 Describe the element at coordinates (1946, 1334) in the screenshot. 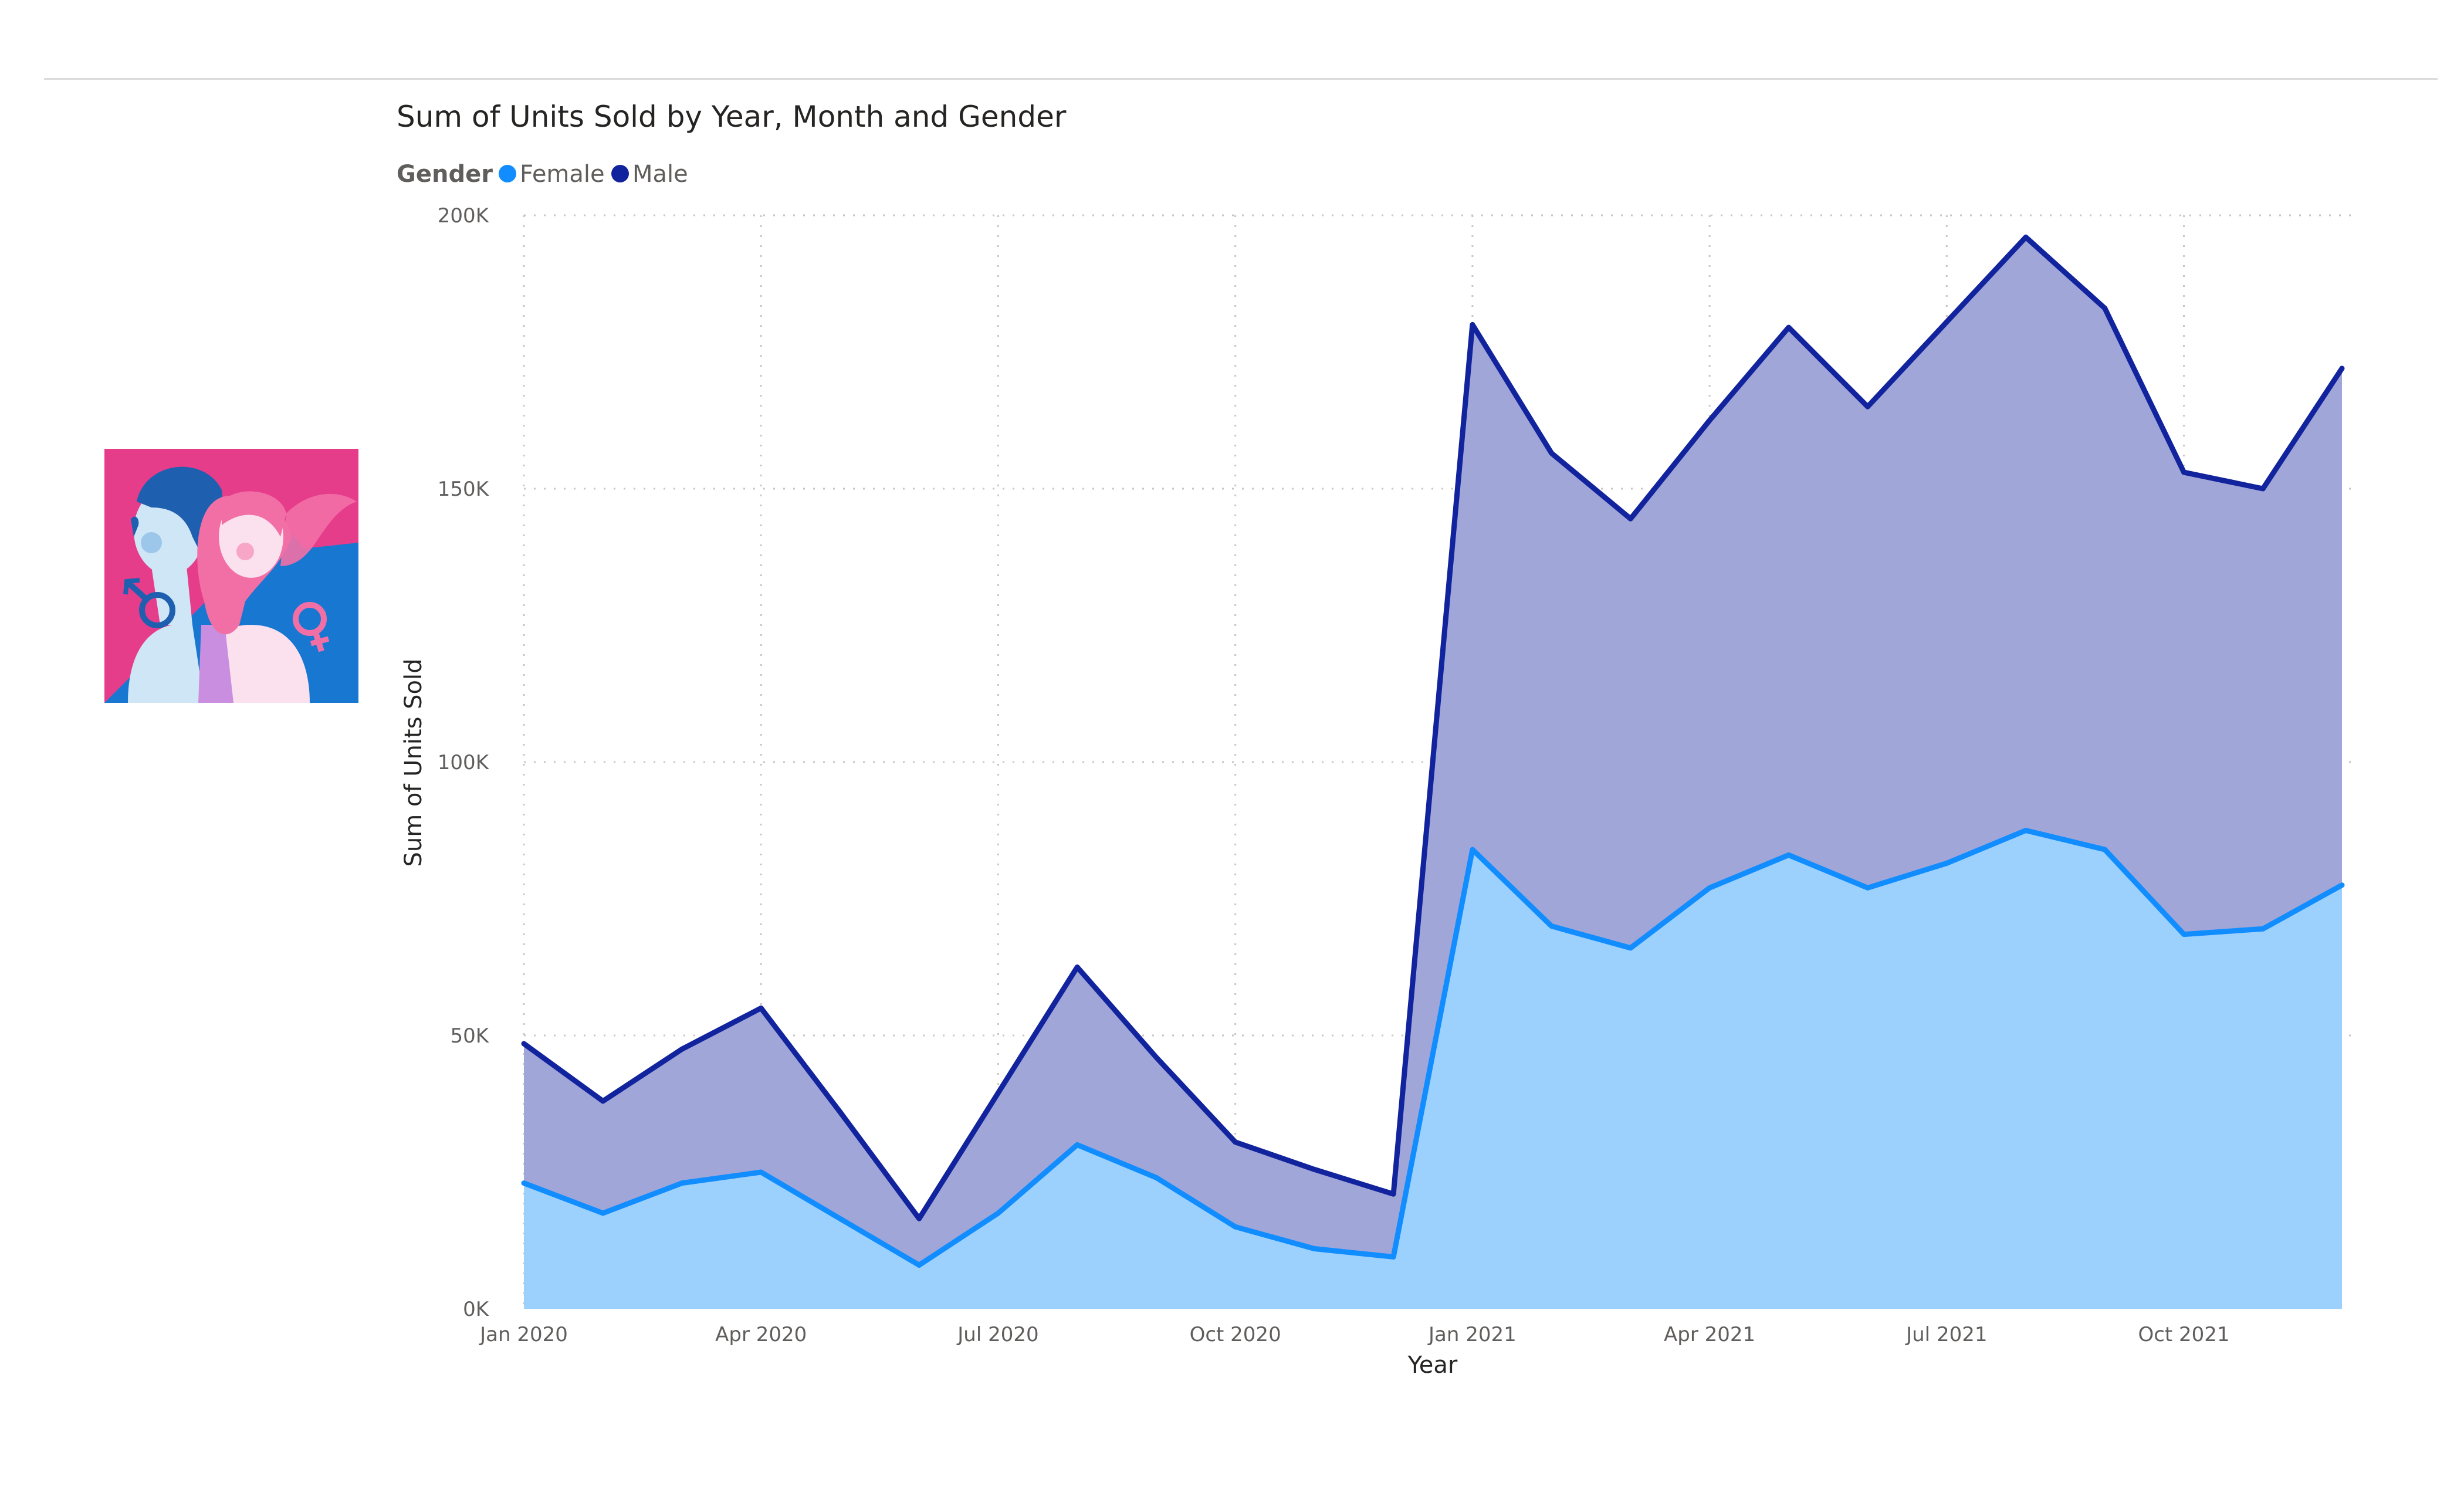

I see `x-tick-label: Jul 2021` at that location.